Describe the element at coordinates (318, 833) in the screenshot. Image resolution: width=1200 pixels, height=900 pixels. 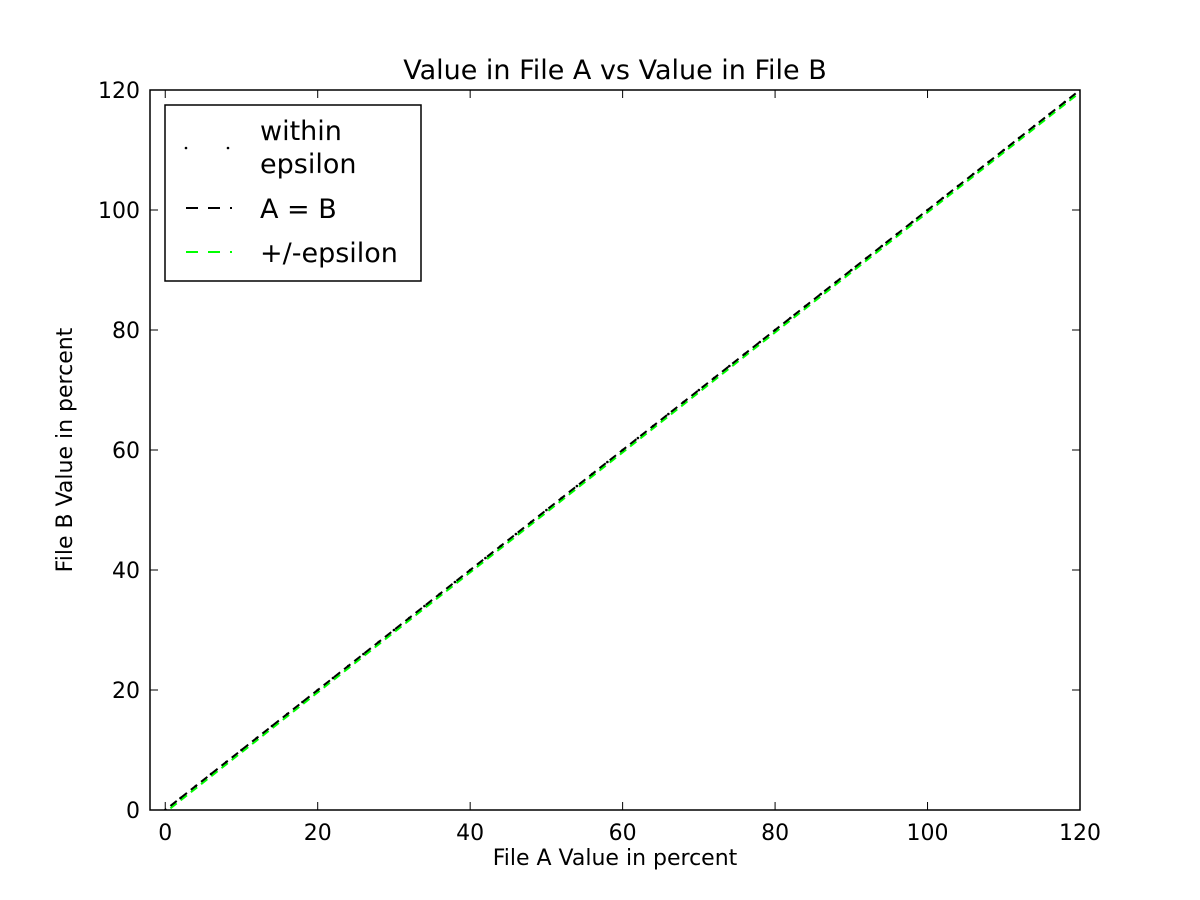
I see `x-tick-label: 20` at that location.